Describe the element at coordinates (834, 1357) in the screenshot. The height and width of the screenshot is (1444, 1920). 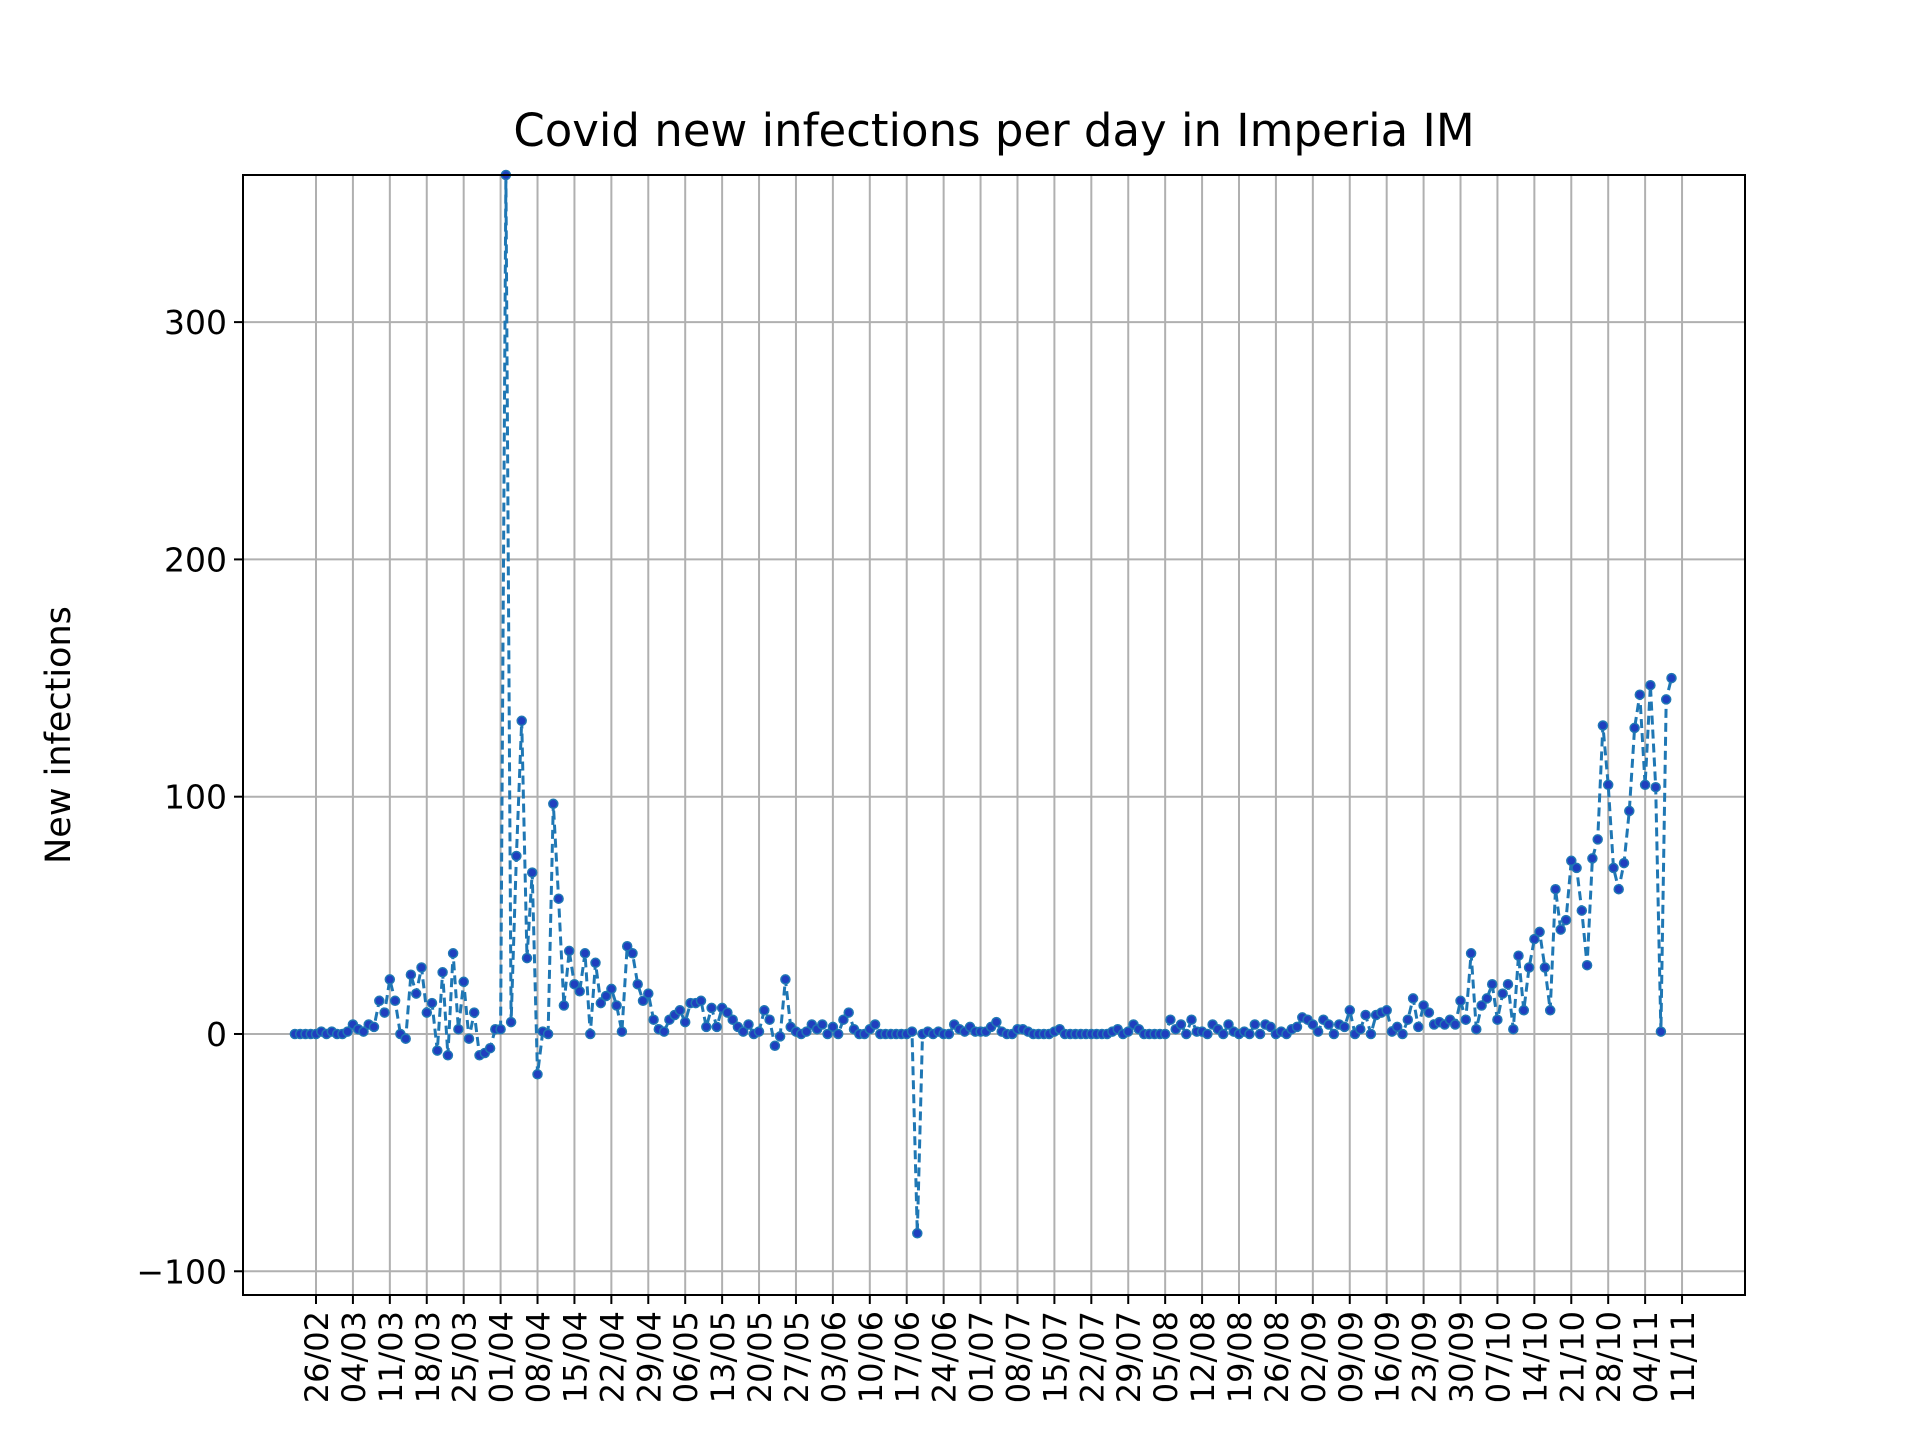
I see `x-tick-label: 03/06` at that location.